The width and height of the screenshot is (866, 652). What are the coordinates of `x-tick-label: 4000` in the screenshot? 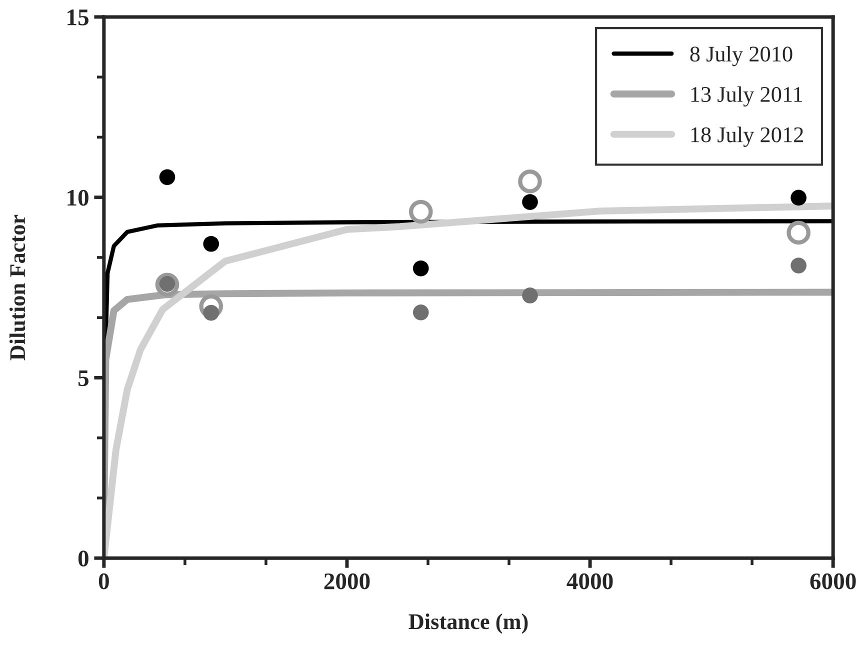 It's located at (589, 581).